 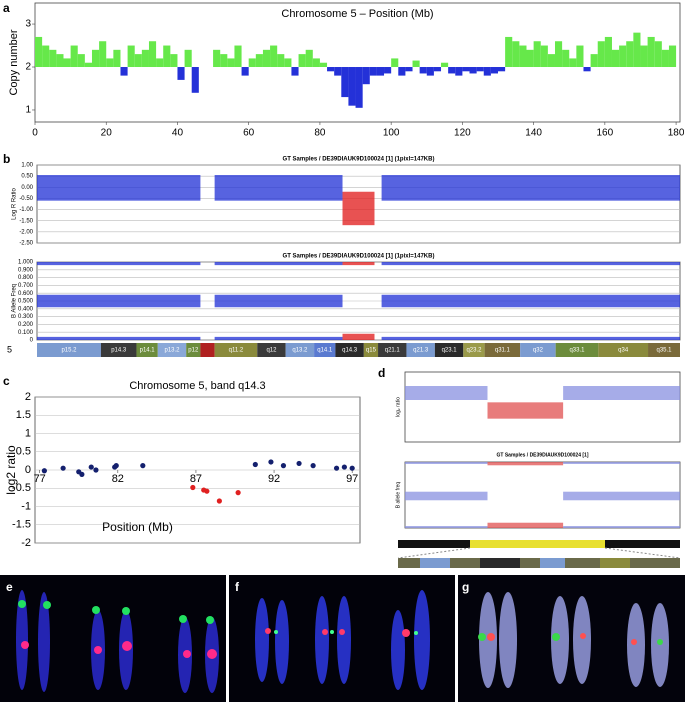 I want to click on y-tick-label: 0.600, so click(x=26, y=294).